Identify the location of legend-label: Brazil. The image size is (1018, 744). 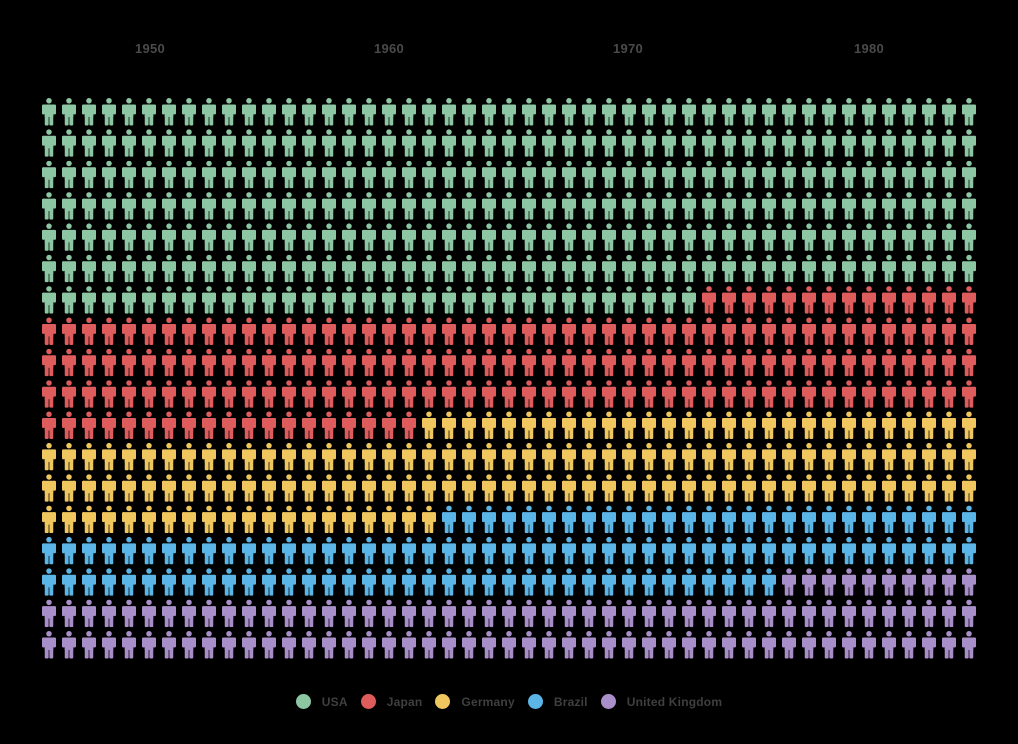
(570, 701).